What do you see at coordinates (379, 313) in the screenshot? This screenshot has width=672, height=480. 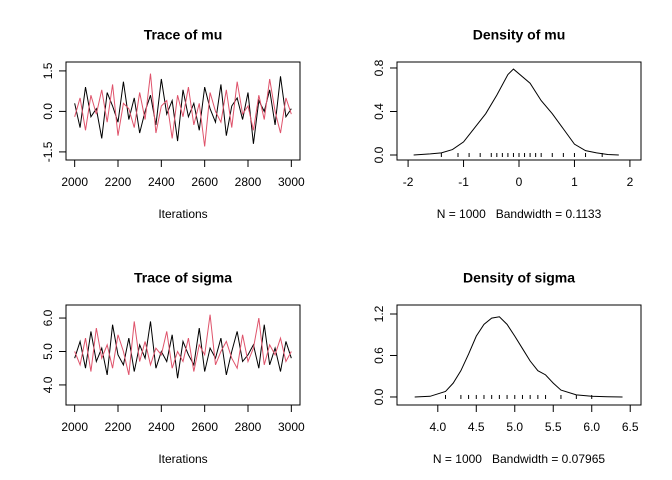 I see `y-tick-label: 1.2` at bounding box center [379, 313].